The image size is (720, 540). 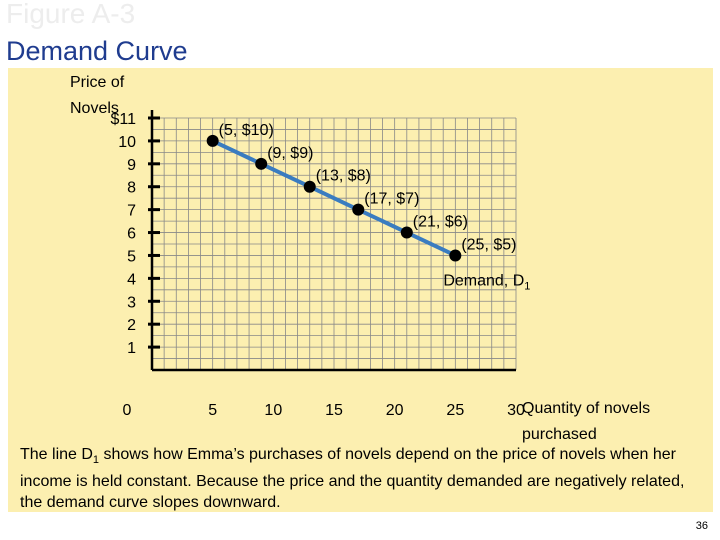 I want to click on y-tick-label: 8, so click(x=131, y=188).